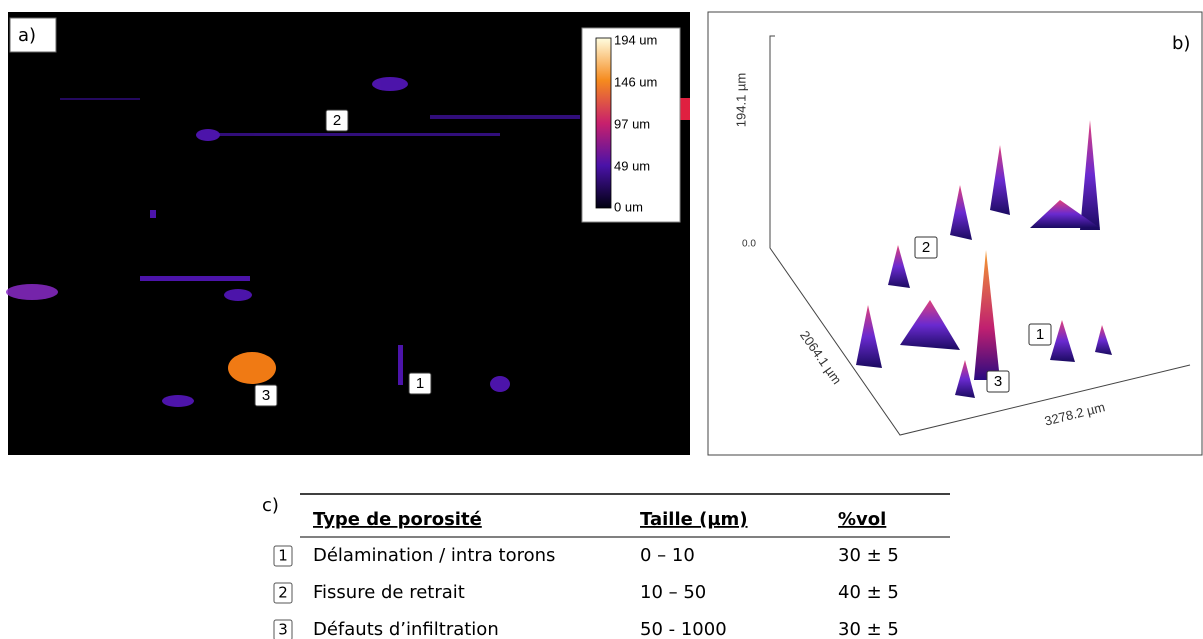 Image resolution: width=1203 pixels, height=639 pixels. What do you see at coordinates (632, 123) in the screenshot?
I see `colorbar-label: 97 um` at bounding box center [632, 123].